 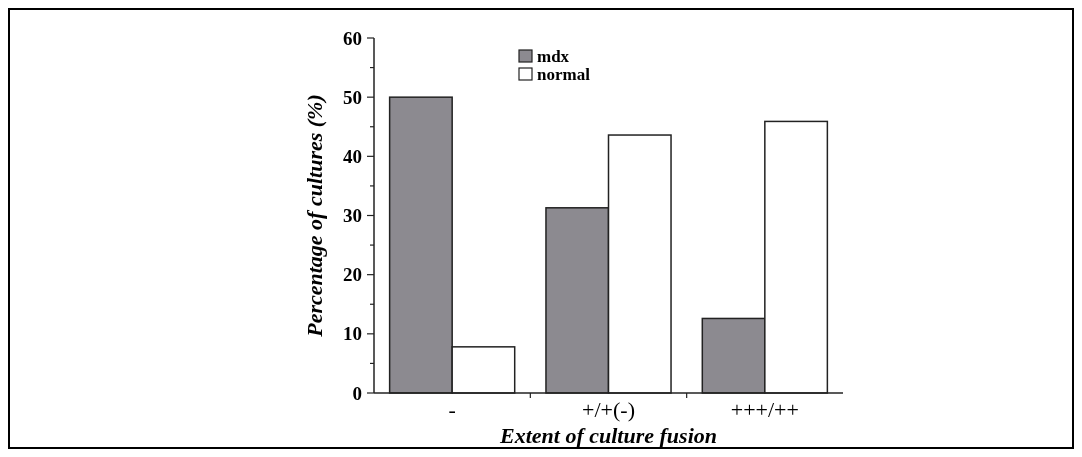 What do you see at coordinates (452, 409) in the screenshot?
I see `x-tick-label: -` at bounding box center [452, 409].